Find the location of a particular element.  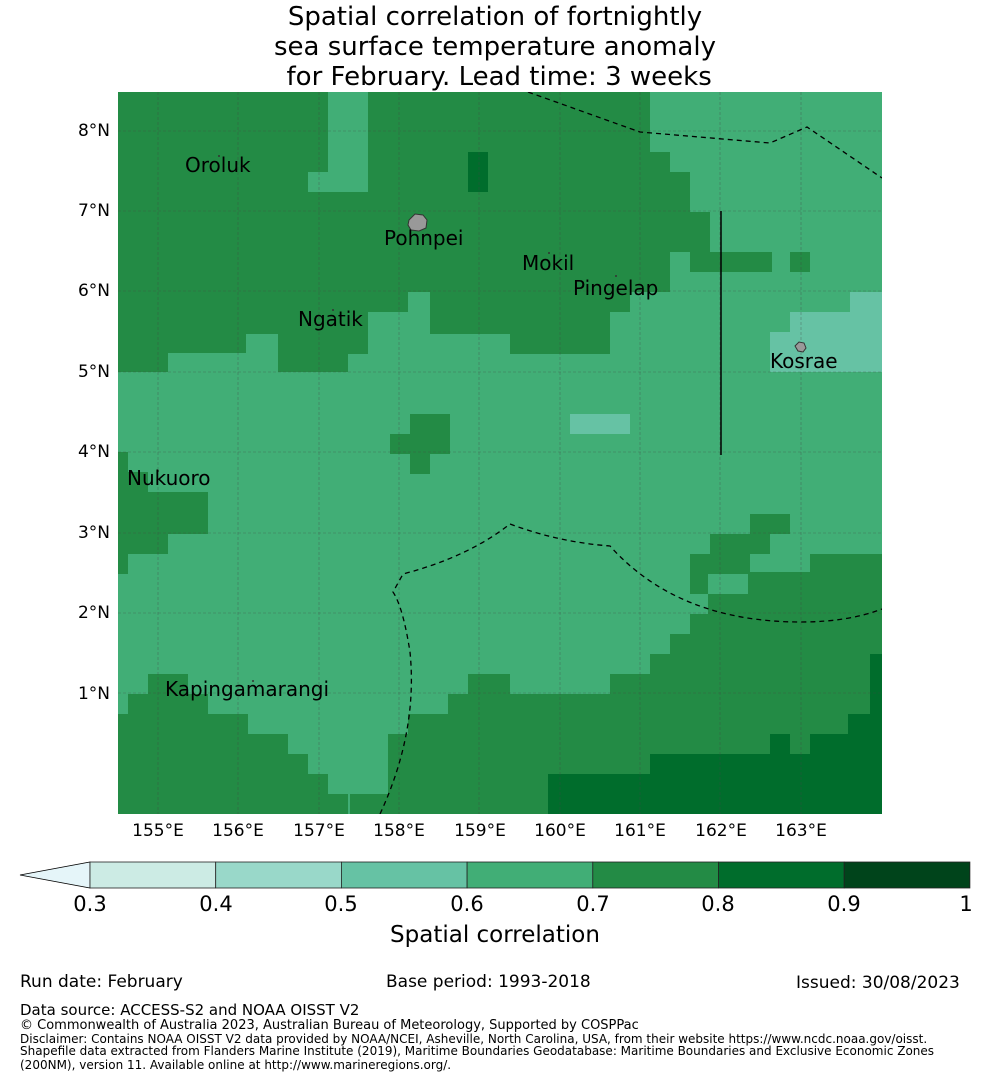

lat-label-1n: 1°N is located at coordinates (93, 694).